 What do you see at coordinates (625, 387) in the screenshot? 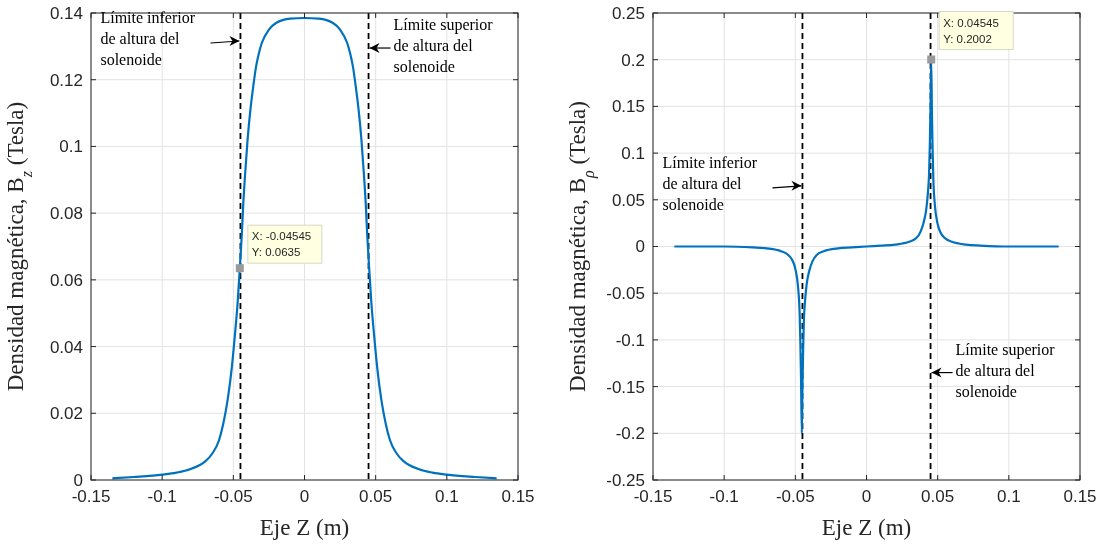
I see `y-tick-label: -0.15` at bounding box center [625, 387].